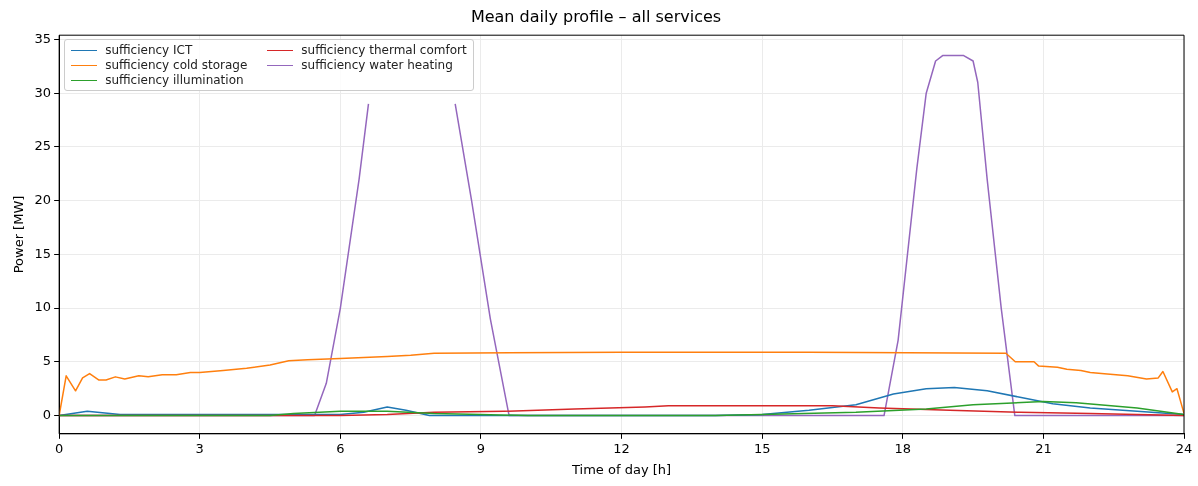 This screenshot has width=1198, height=486. Describe the element at coordinates (19, 234) in the screenshot. I see `y-axis-title: Power [MW]` at that location.